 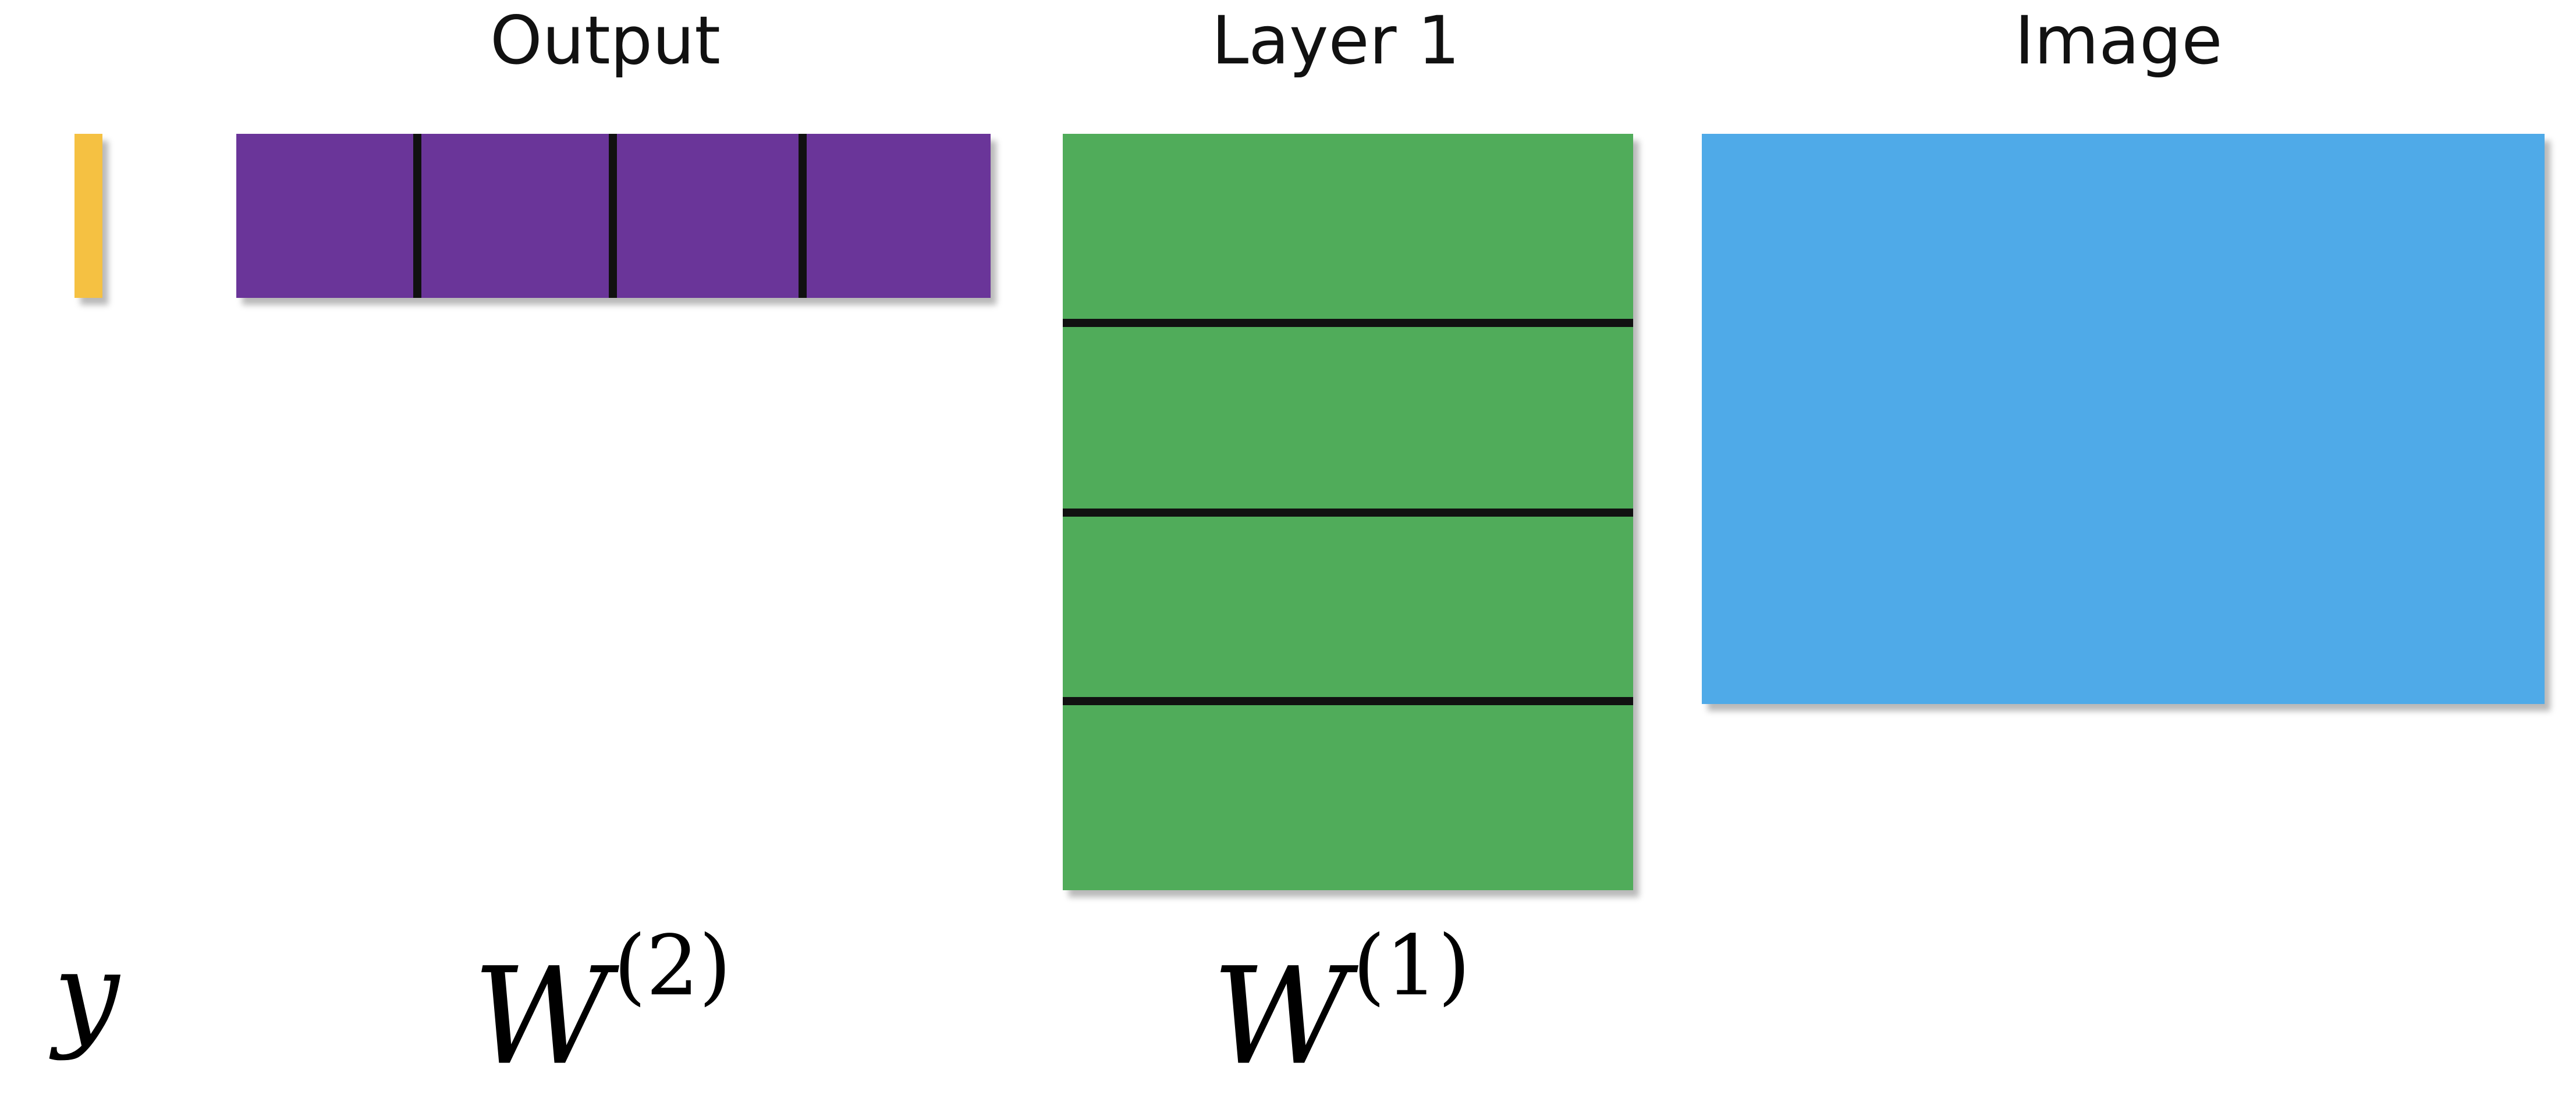 I want to click on w2-label: W(2), so click(x=602, y=1003).